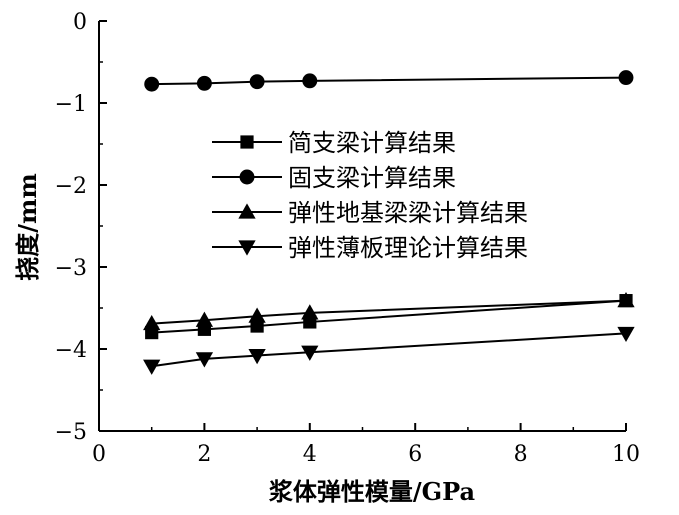 The width and height of the screenshot is (679, 515). I want to click on legend-label: 固支梁计算结果, so click(372, 178).